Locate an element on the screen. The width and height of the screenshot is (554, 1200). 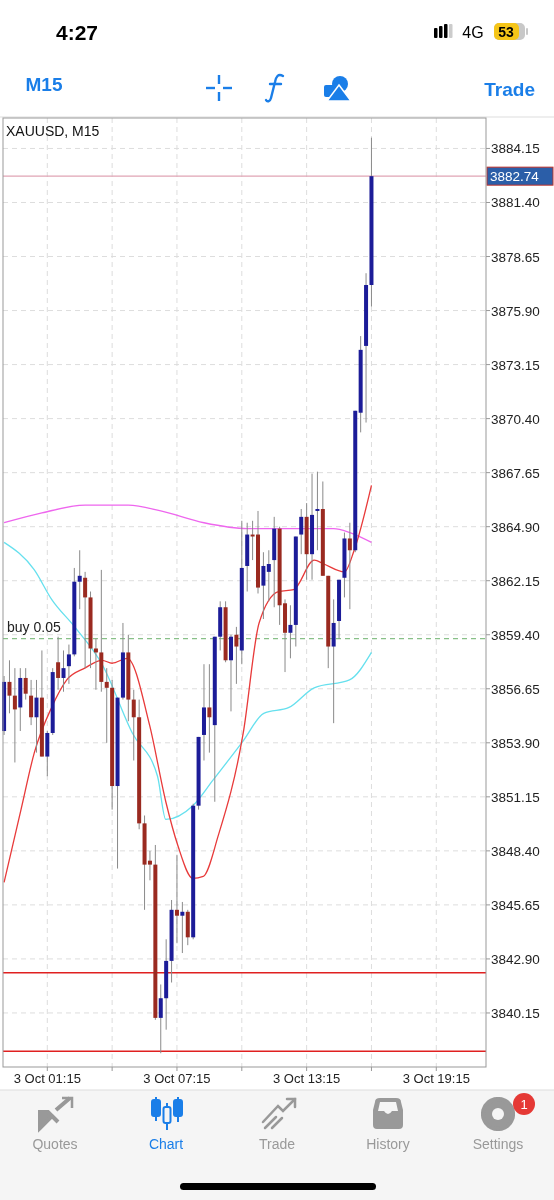
y-tick-label: 3867.65 is located at coordinates (515, 473).